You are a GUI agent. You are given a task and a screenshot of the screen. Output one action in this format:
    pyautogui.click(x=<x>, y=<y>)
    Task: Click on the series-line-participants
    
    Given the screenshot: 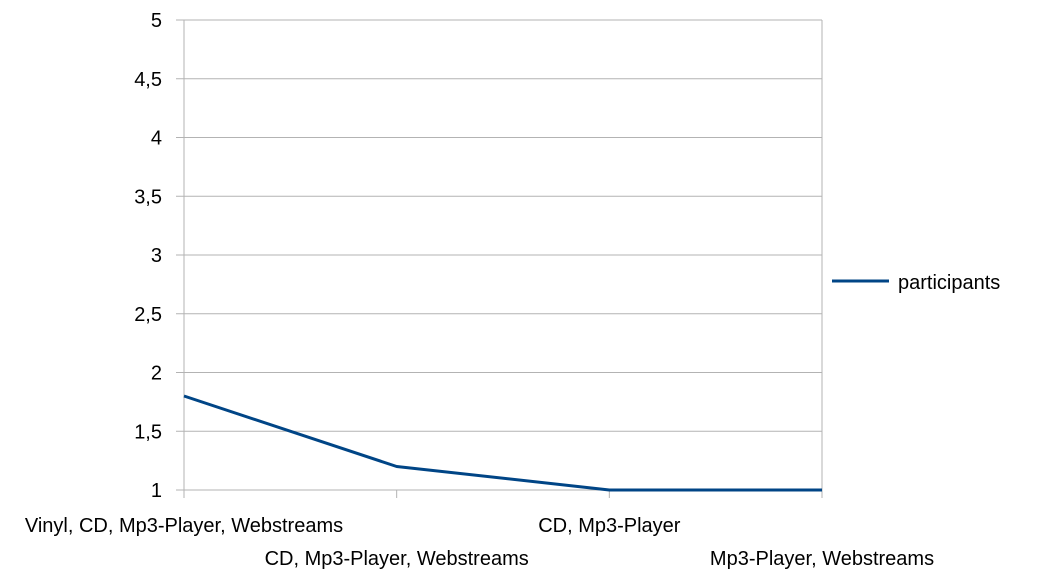 What is the action you would take?
    pyautogui.click(x=502, y=443)
    